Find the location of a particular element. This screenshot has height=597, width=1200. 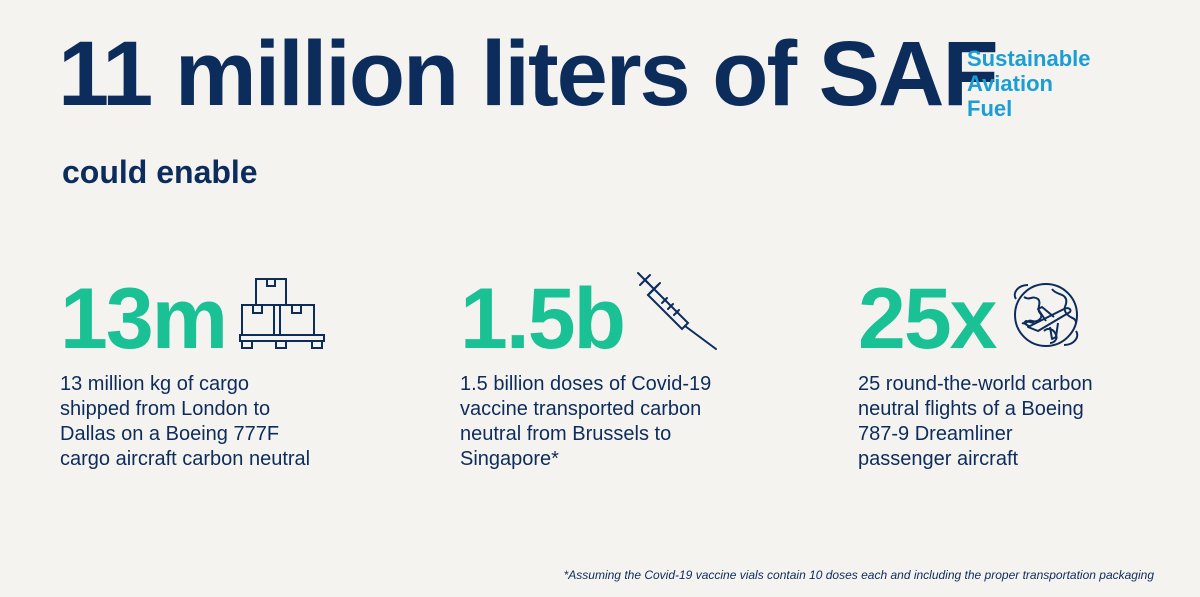

stat-value: 13m is located at coordinates (144, 319).